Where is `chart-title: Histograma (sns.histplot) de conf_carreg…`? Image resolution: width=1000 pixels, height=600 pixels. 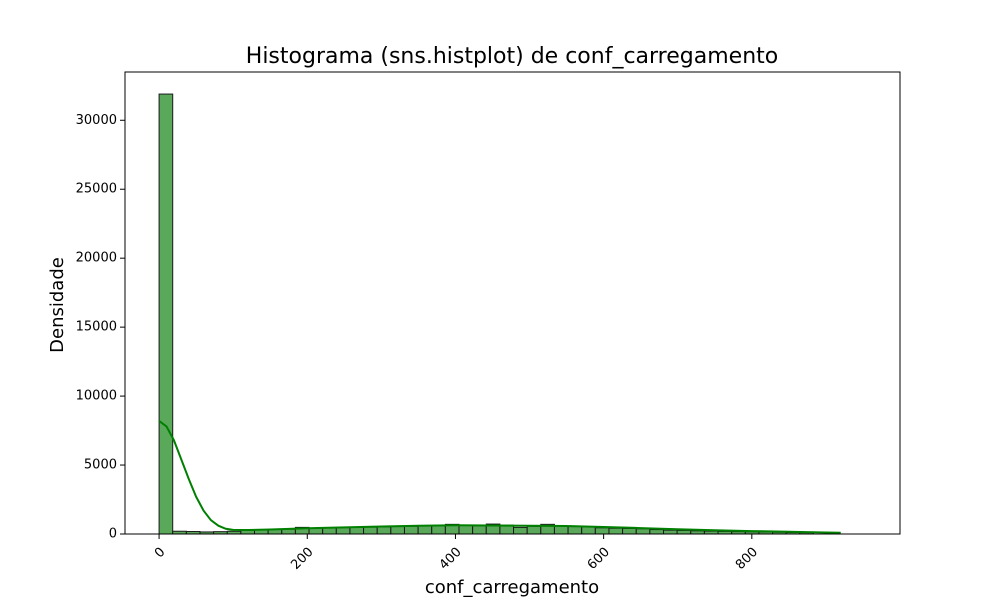
chart-title: Histograma (sns.histplot) de conf_carreg… is located at coordinates (512, 56).